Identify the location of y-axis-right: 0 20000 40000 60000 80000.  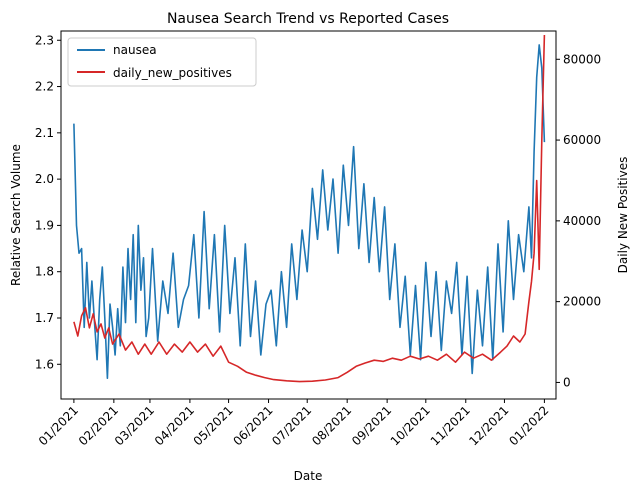
(578, 220).